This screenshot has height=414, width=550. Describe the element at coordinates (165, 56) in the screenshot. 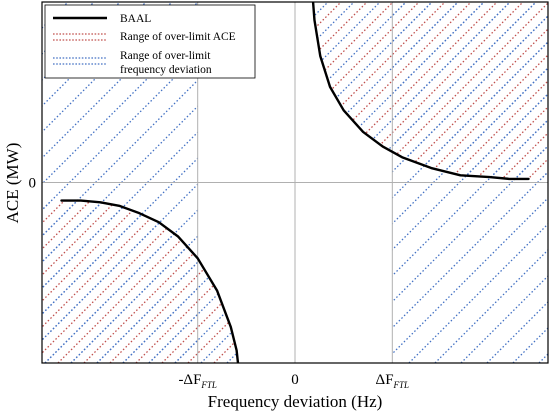

I see `legend-label-freq-line1: Range of over-limit` at that location.